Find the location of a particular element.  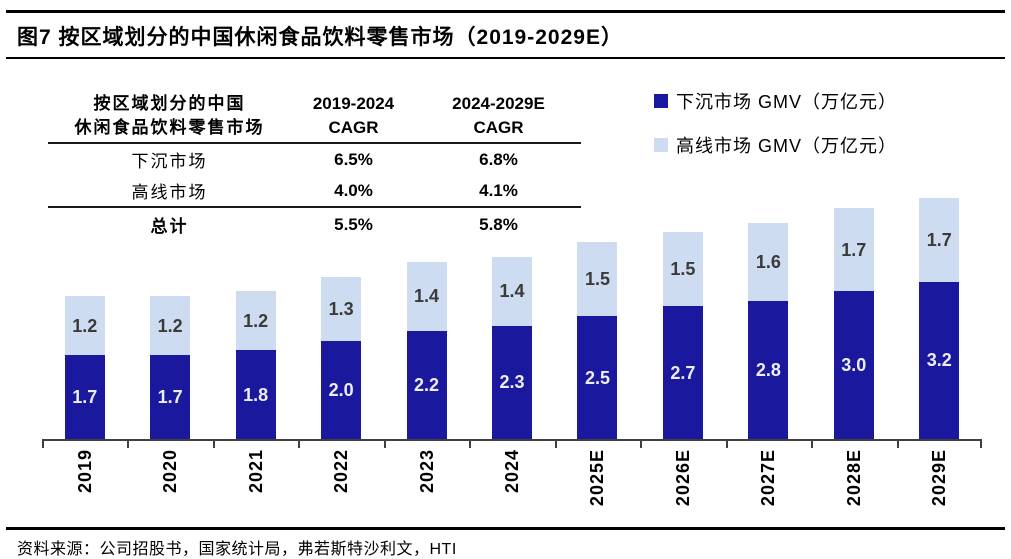

chart-legend: 下沉市场 GMV（万亿元） 高线市场 GMV（万亿元） is located at coordinates (775, 132).